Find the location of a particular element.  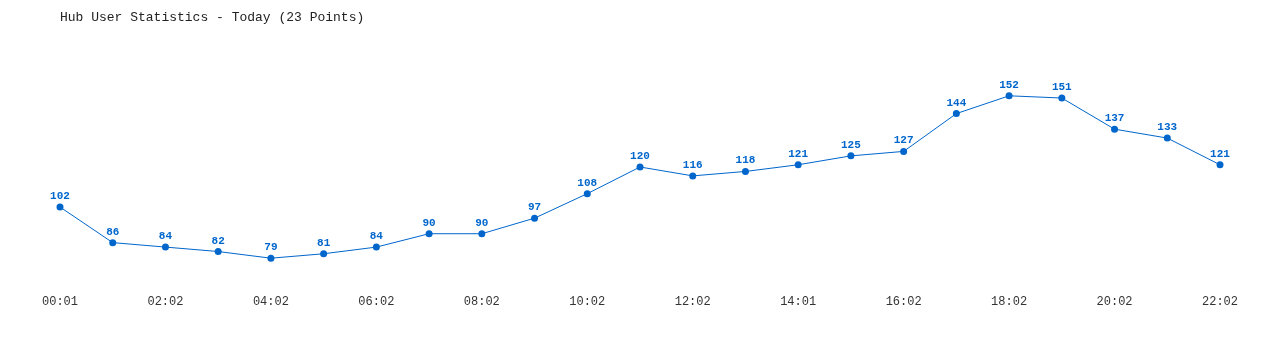

x-tick-label: 08:02 is located at coordinates (481, 301).